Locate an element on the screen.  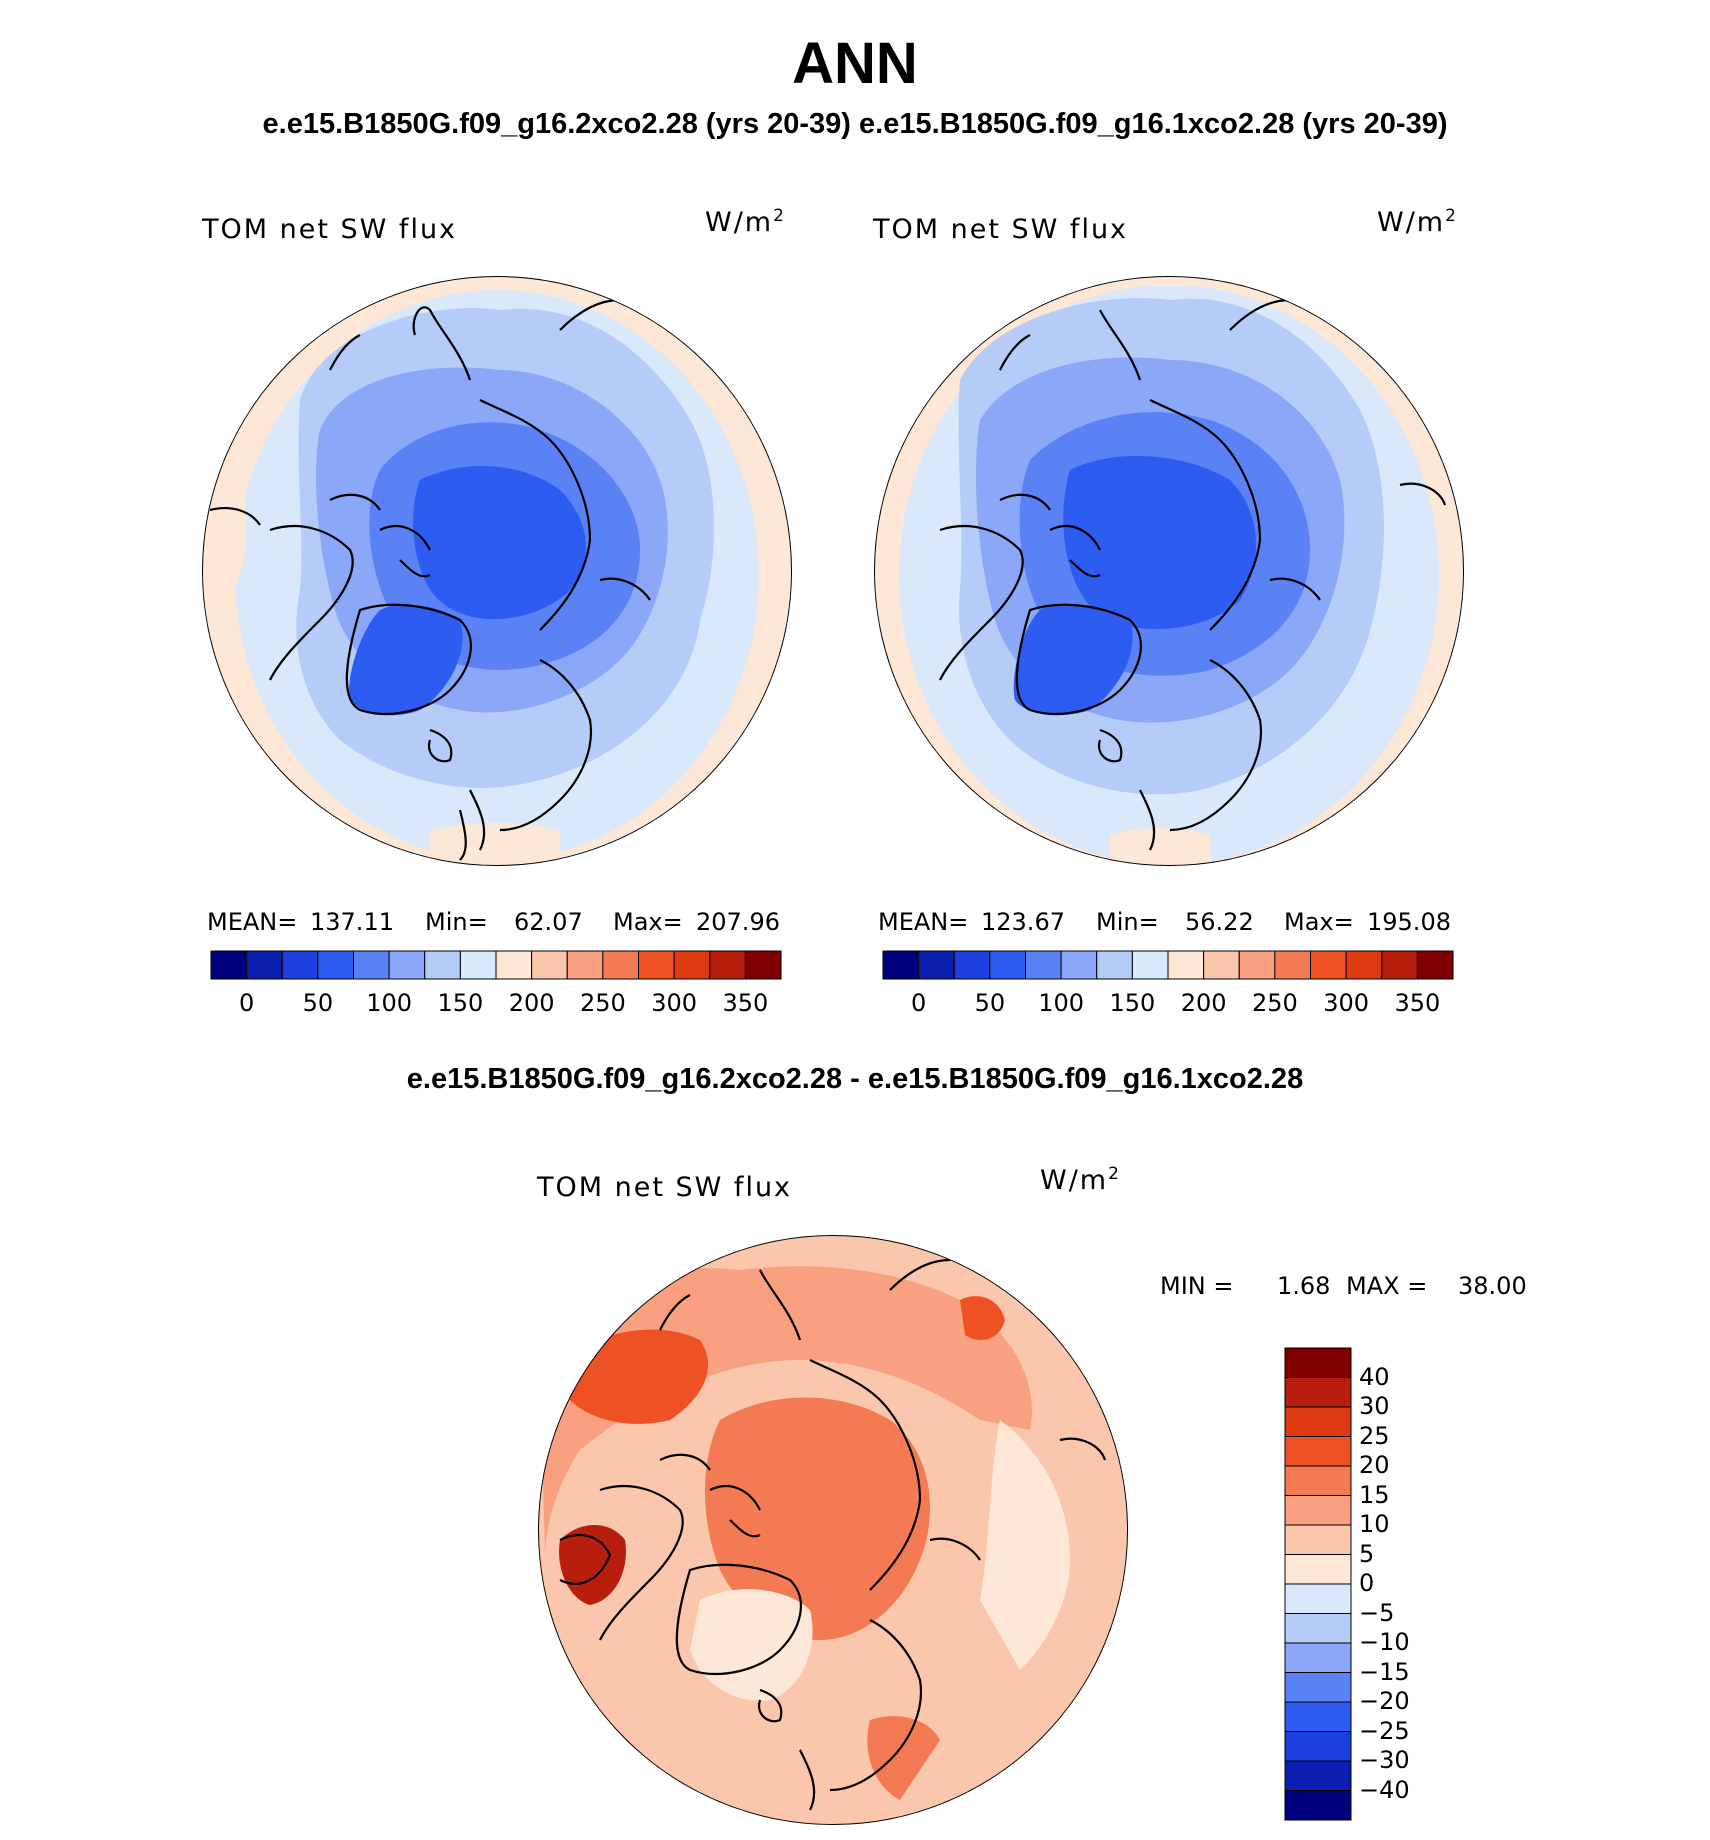
panel1-colorbar is located at coordinates (496, 965).